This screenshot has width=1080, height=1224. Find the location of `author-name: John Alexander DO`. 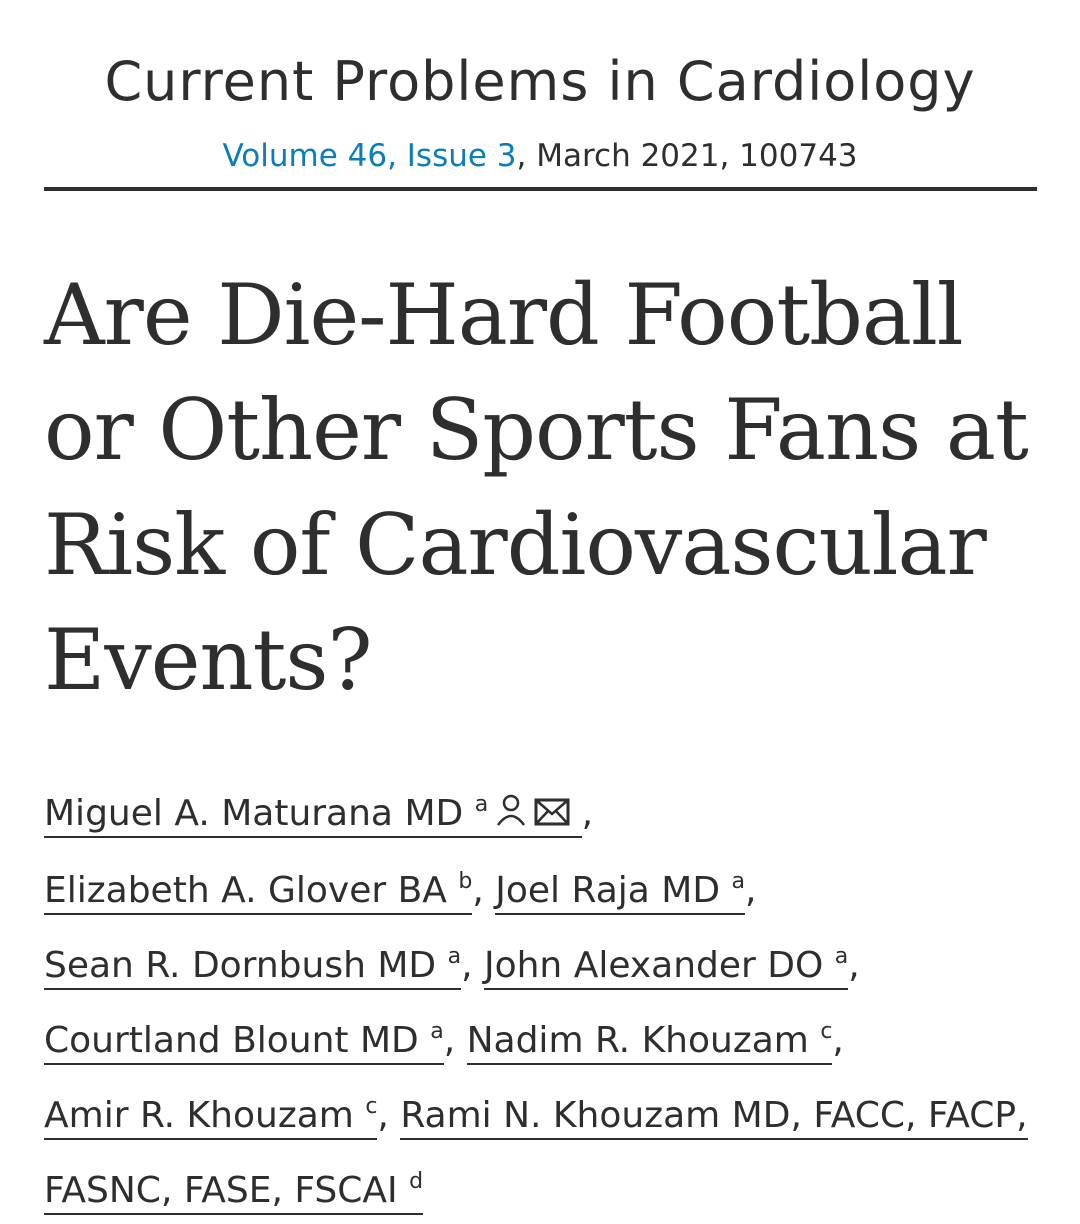

author-name: John Alexander DO is located at coordinates (653, 965).